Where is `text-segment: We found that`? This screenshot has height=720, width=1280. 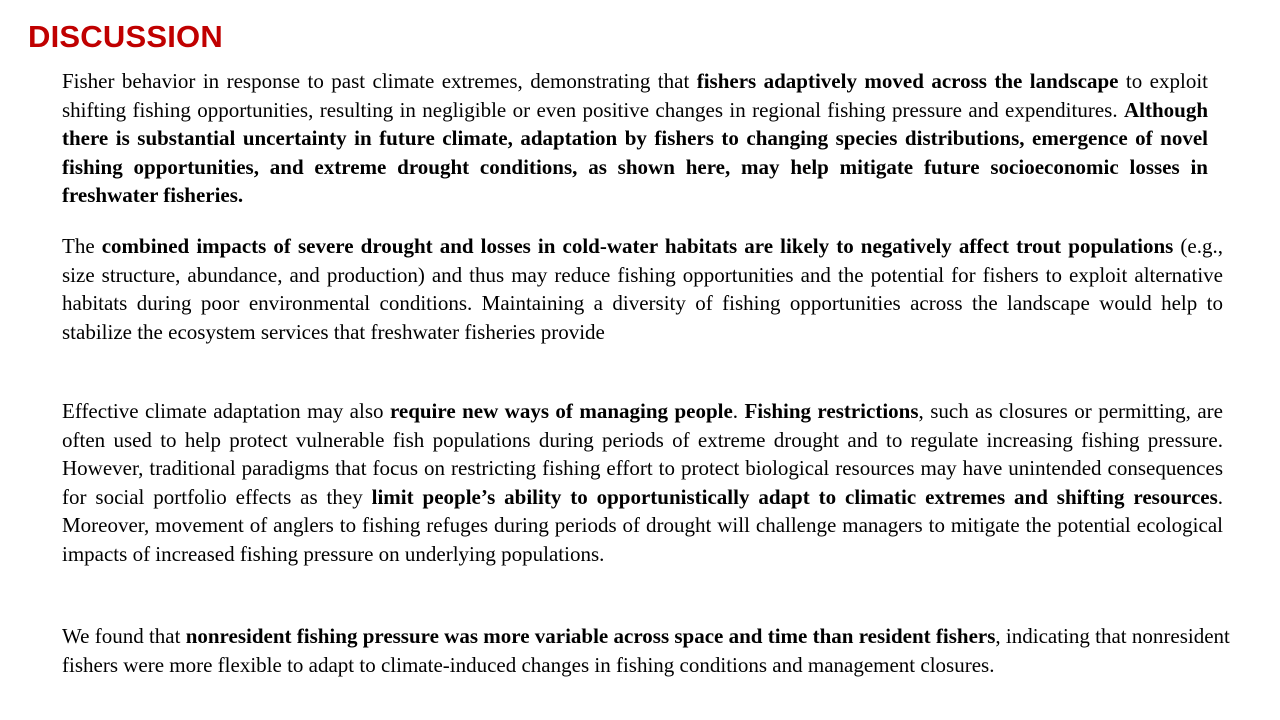 text-segment: We found that is located at coordinates (124, 636).